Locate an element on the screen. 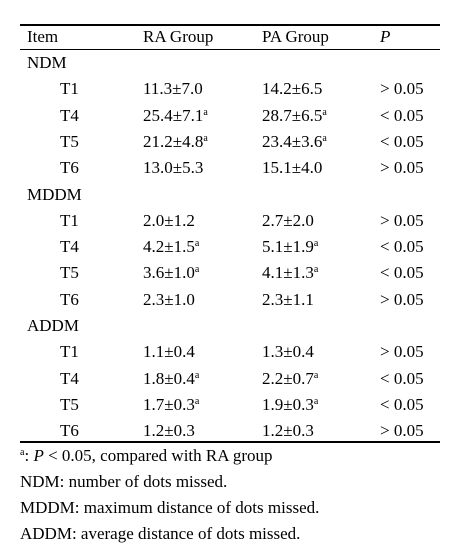  cell: 21.2±4.8a is located at coordinates (175, 142).